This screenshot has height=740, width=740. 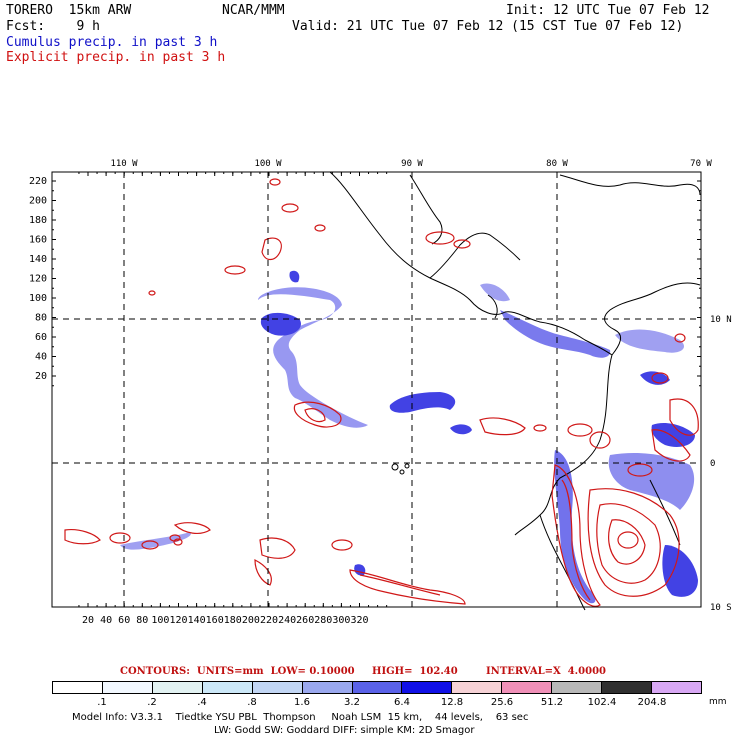 I want to click on contour-units: CONTOURS: UNITS=mm LOW= 0.10000, so click(x=237, y=671).